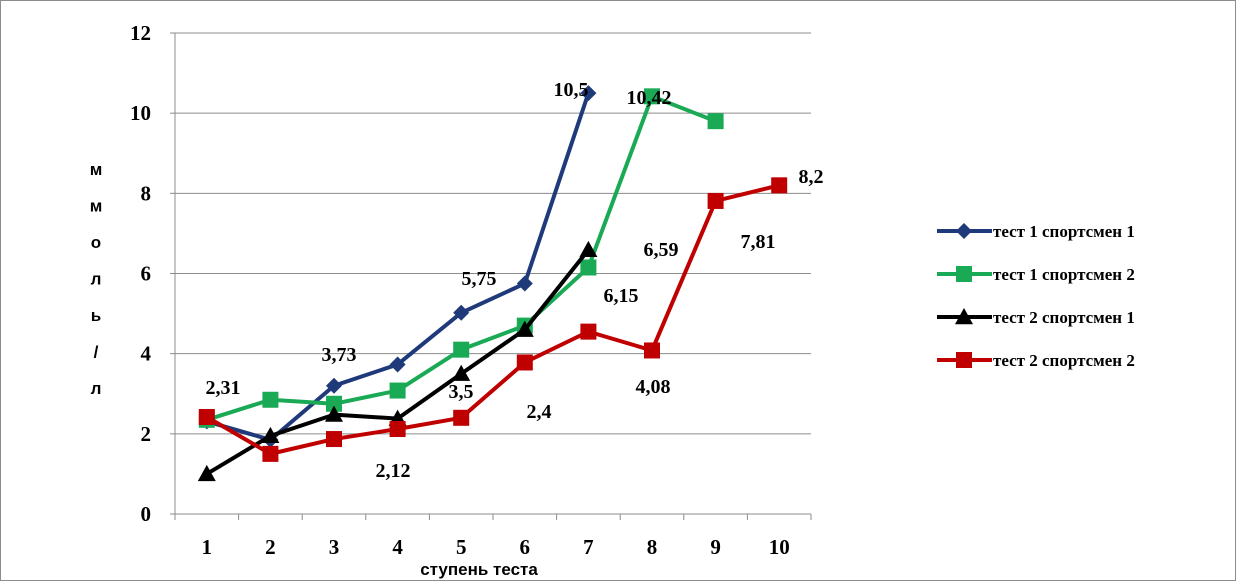 Image resolution: width=1236 pixels, height=582 pixels. What do you see at coordinates (96, 315) in the screenshot?
I see `y-title-char: ь` at bounding box center [96, 315].